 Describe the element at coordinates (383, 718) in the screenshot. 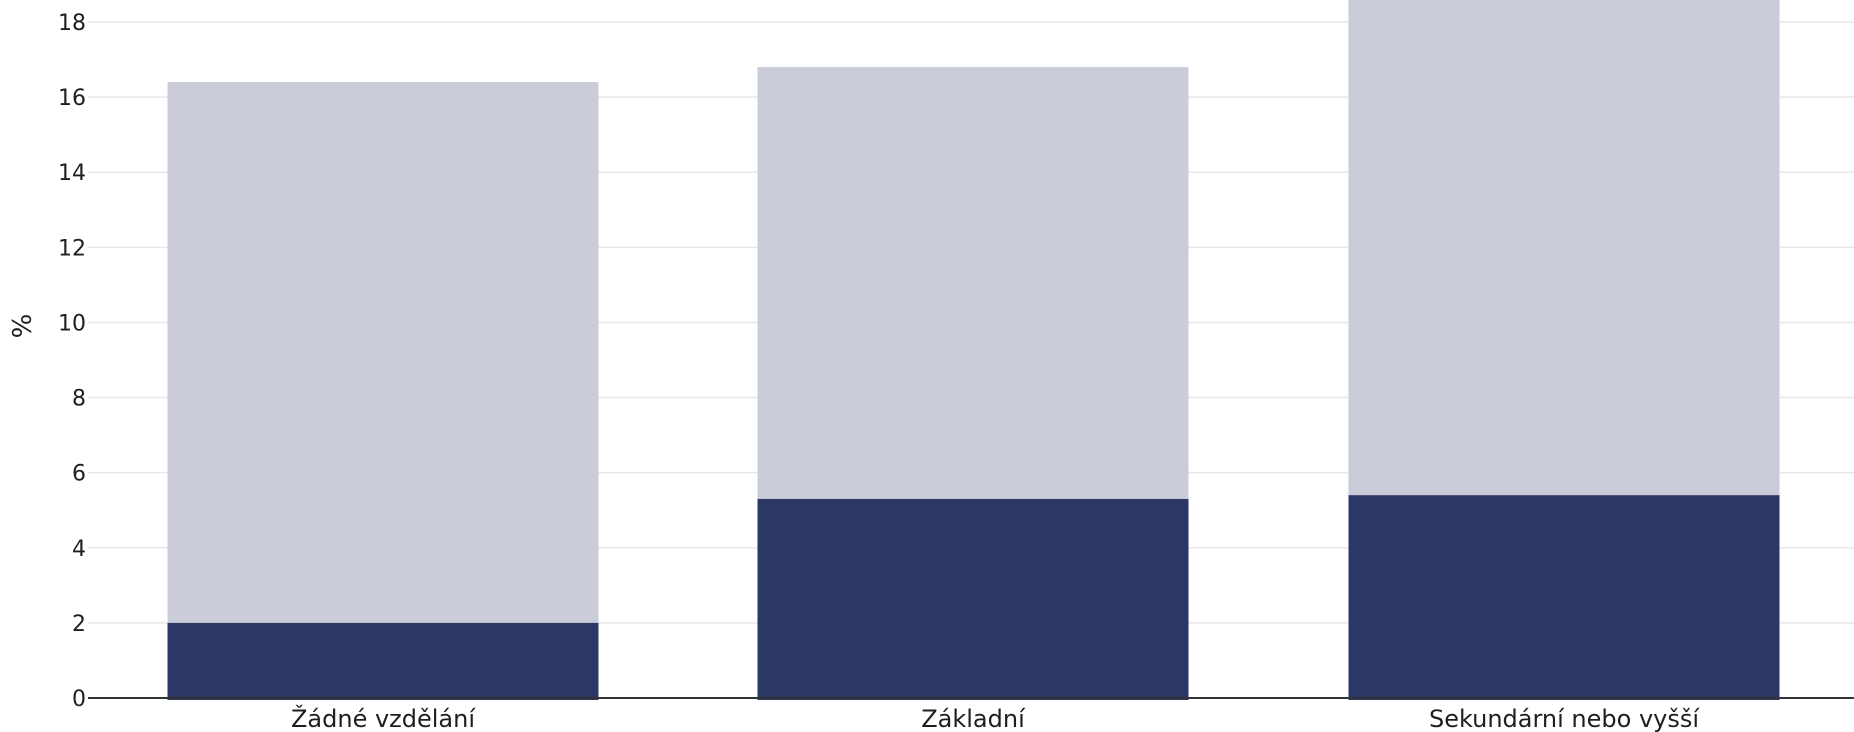

I see `x-category-label: Žádné vzdělání` at that location.